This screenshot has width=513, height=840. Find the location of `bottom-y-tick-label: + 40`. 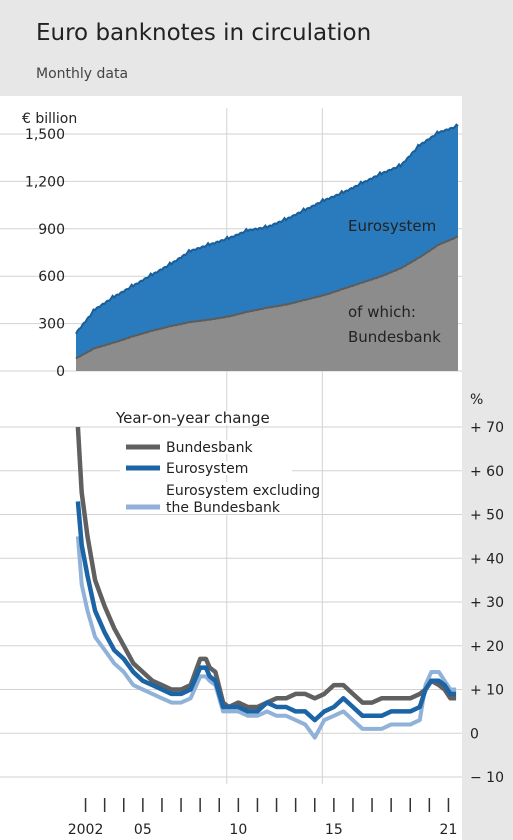

bottom-y-tick-label: + 40 is located at coordinates (487, 559).